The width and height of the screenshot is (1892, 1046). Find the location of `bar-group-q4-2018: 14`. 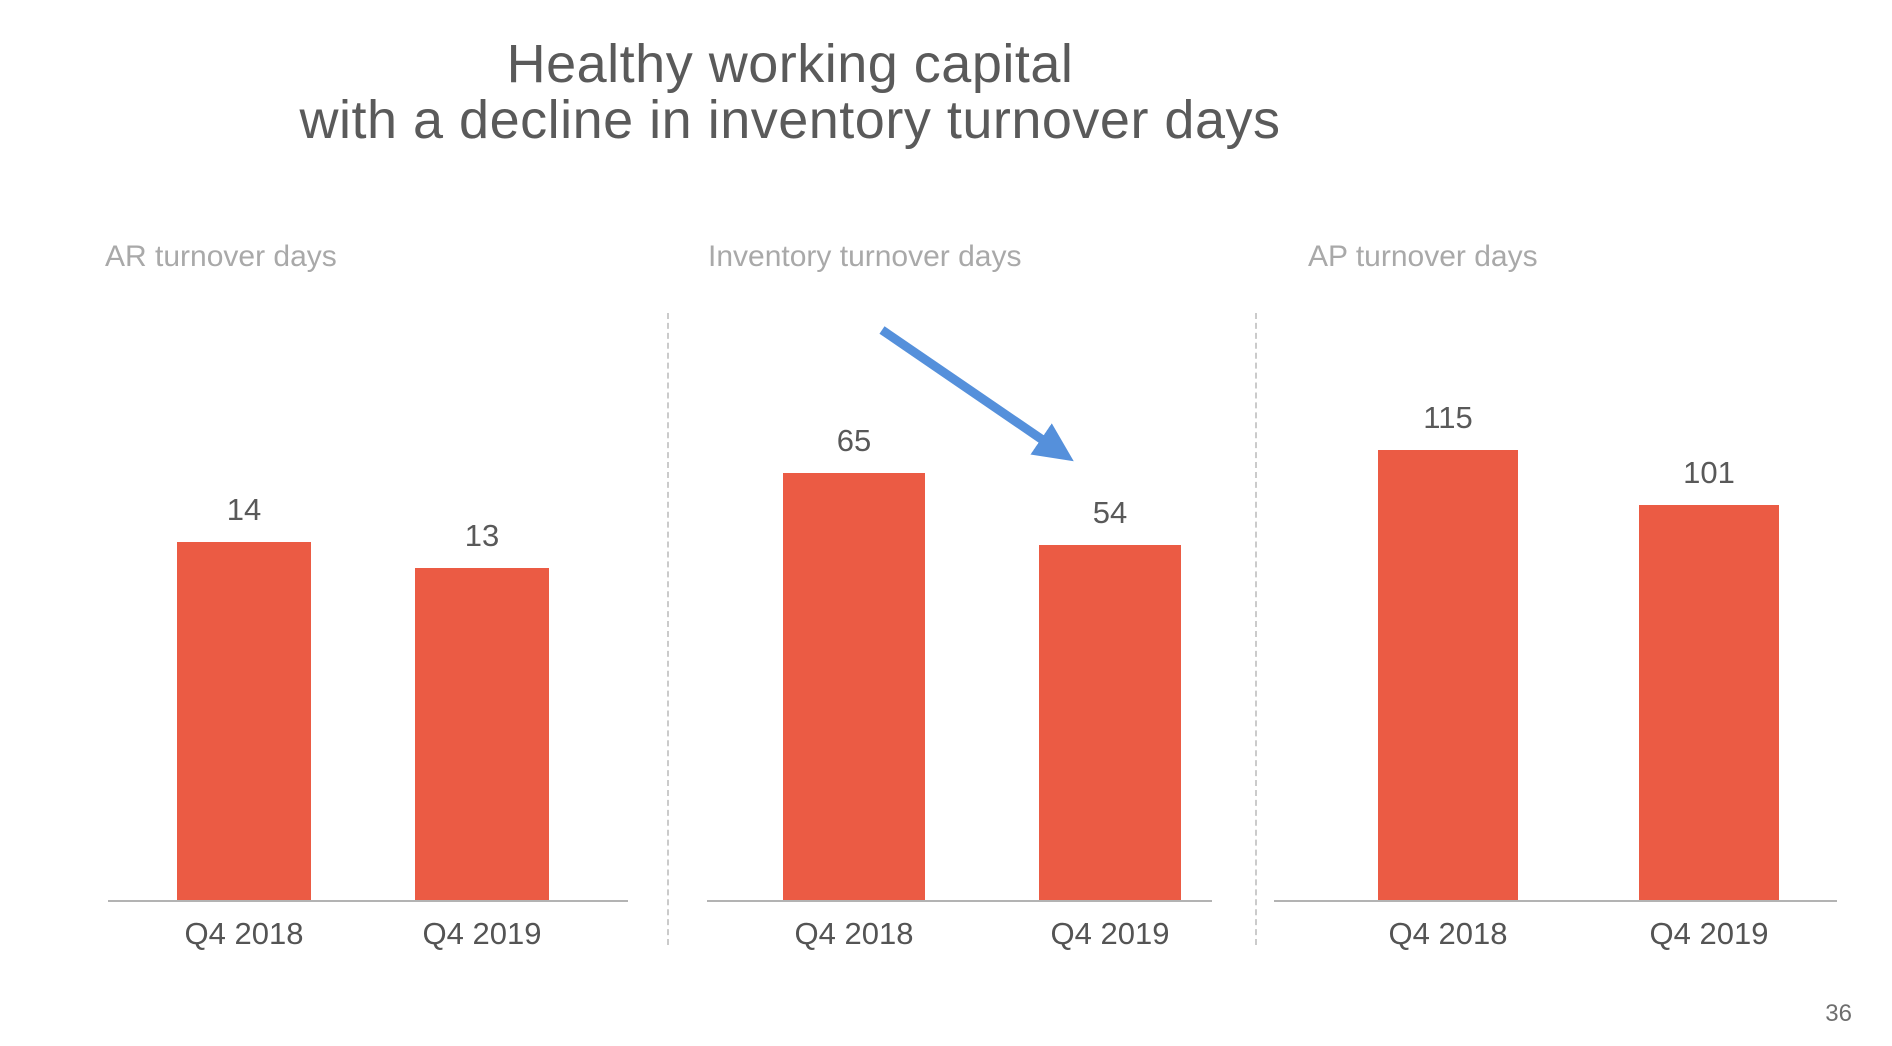

bar-group-q4-2018: 14 is located at coordinates (244, 696).